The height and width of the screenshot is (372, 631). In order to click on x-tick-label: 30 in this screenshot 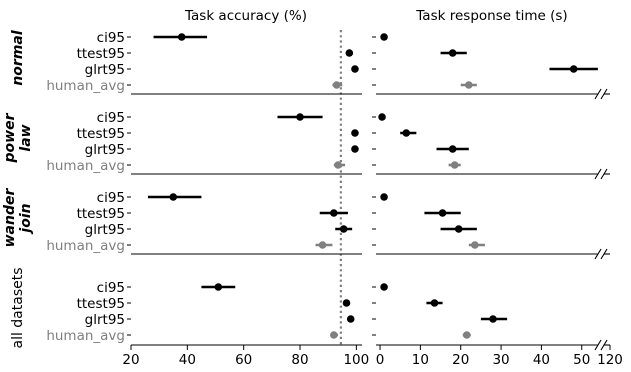, I will do `click(500, 360)`.